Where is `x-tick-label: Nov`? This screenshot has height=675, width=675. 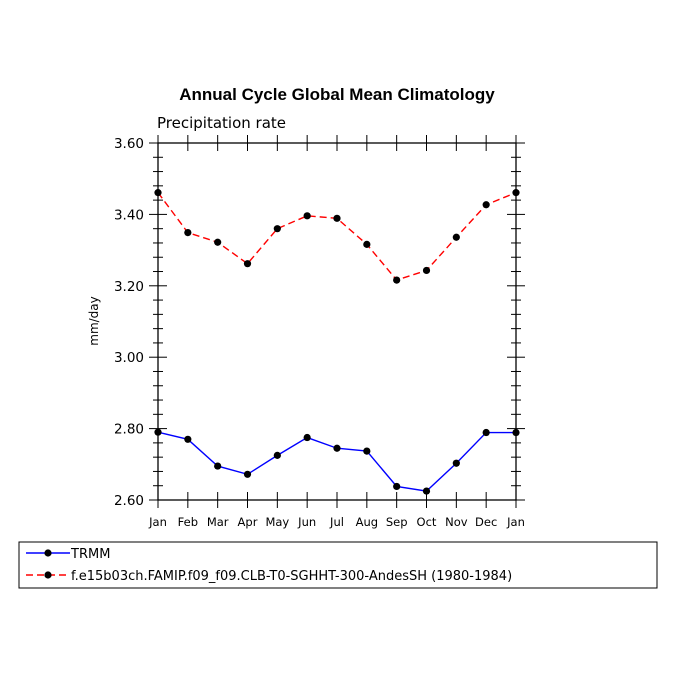
x-tick-label: Nov is located at coordinates (456, 522).